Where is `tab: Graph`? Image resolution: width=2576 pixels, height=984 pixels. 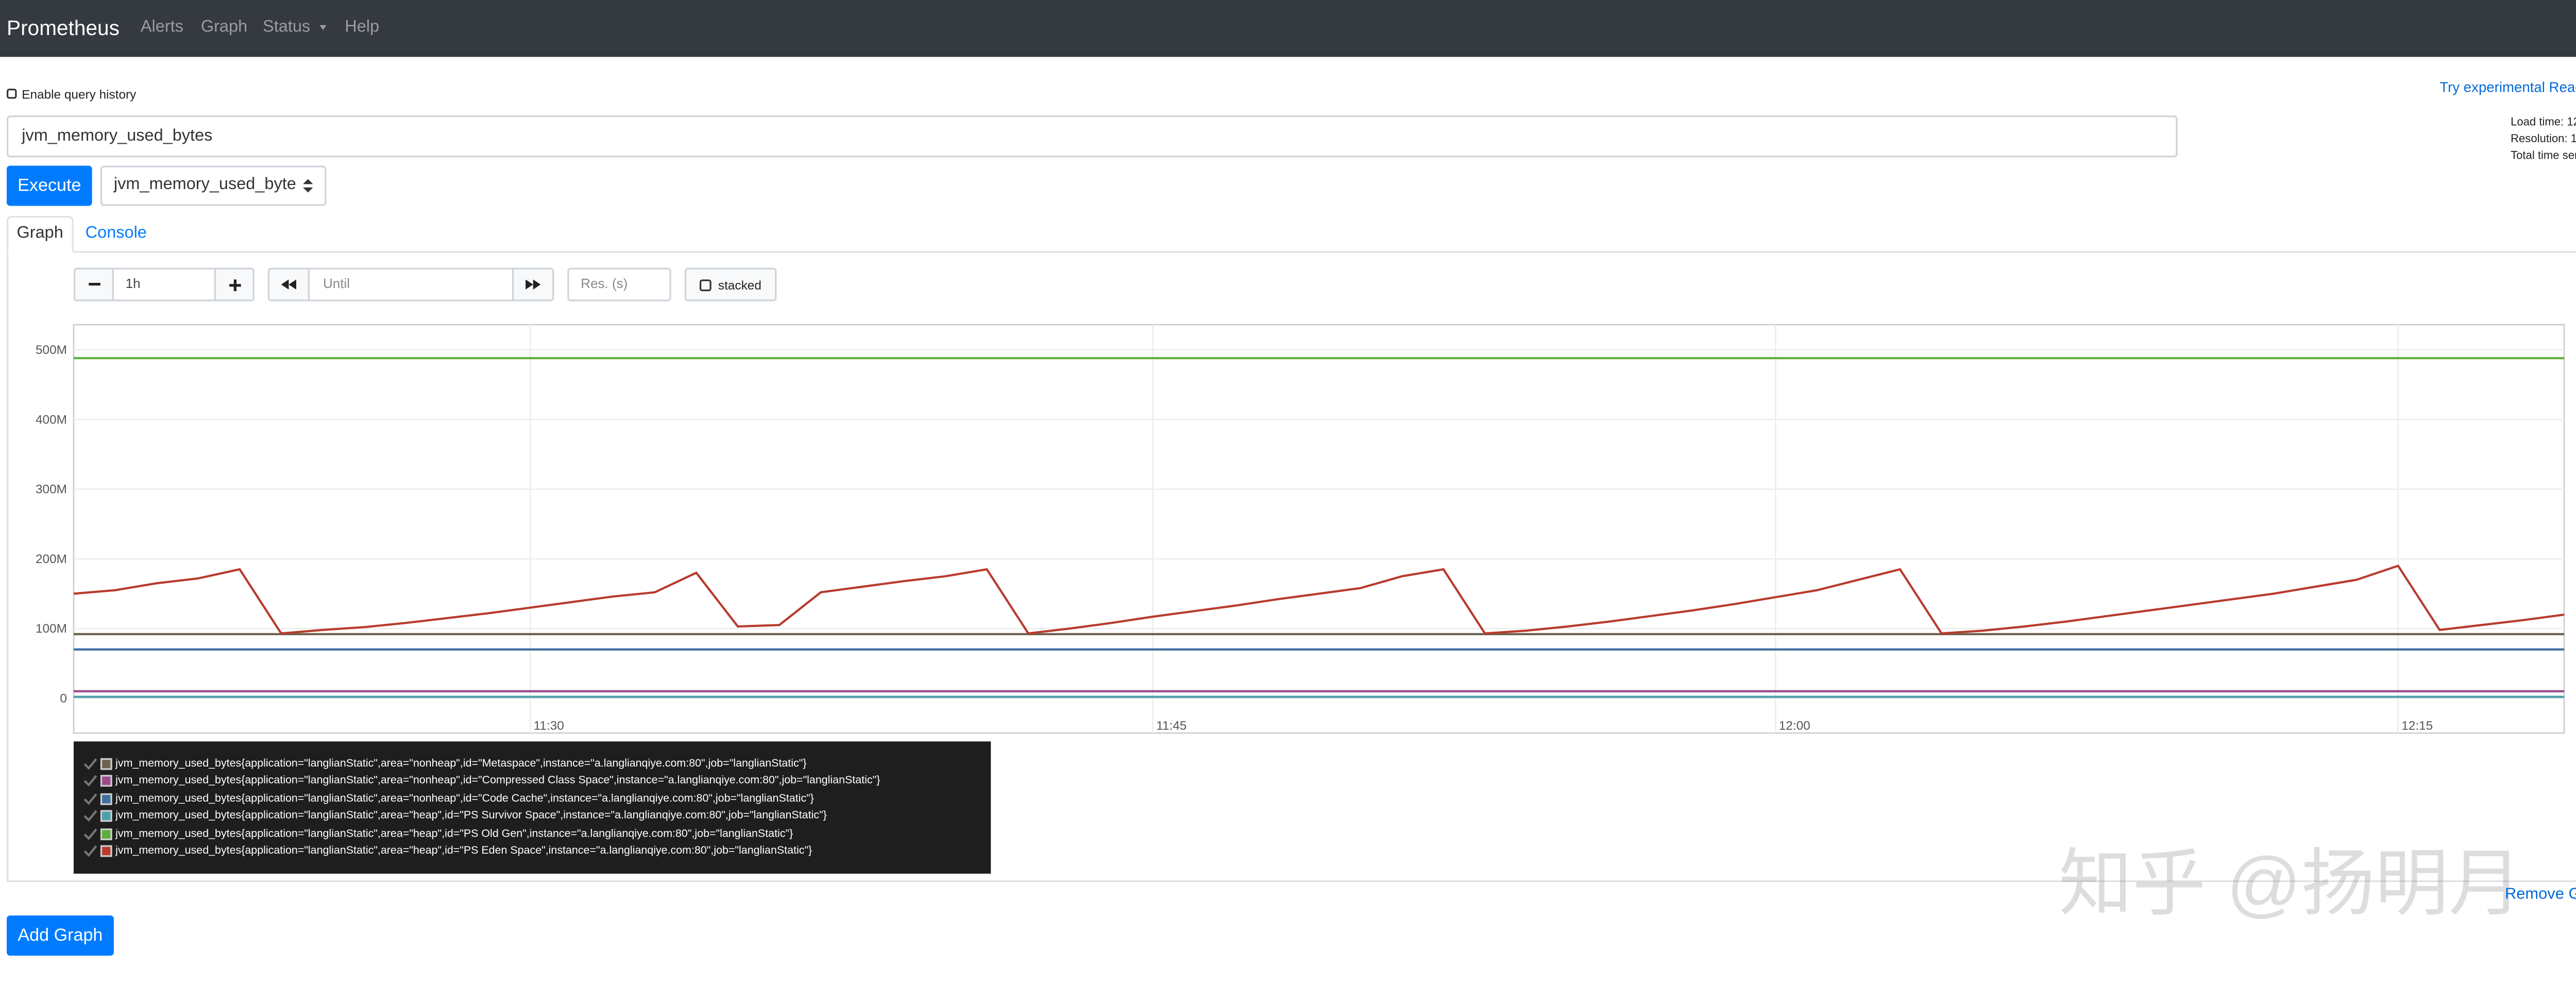
tab: Graph is located at coordinates (39, 234).